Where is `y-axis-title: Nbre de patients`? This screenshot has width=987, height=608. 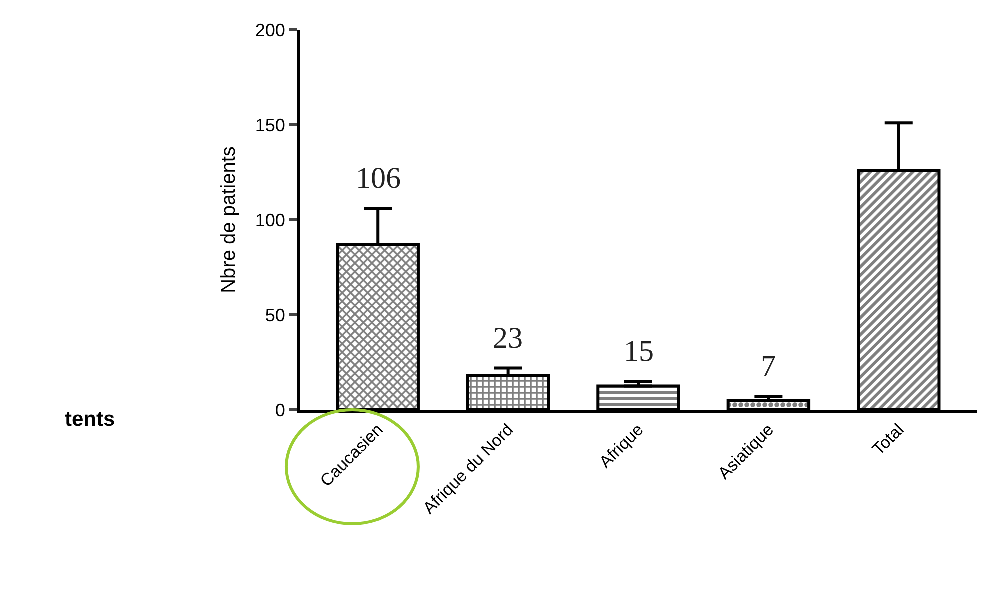 y-axis-title: Nbre de patients is located at coordinates (229, 220).